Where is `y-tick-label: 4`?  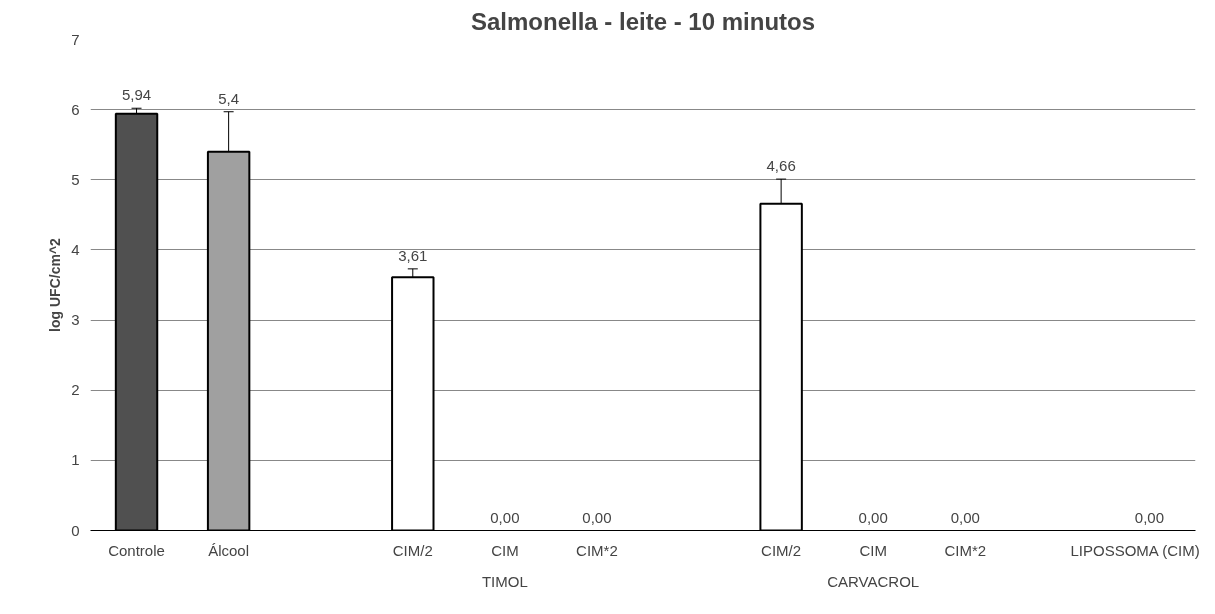 y-tick-label: 4 is located at coordinates (75, 249).